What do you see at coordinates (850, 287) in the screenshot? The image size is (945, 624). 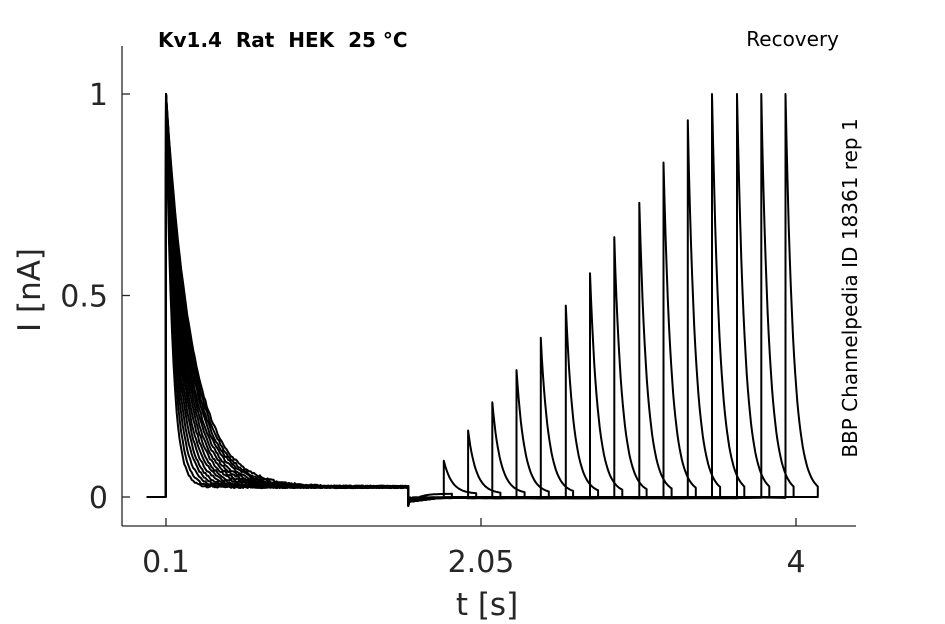 I see `source-id-label: BBP Channelpedia ID 18361 rep 1` at bounding box center [850, 287].